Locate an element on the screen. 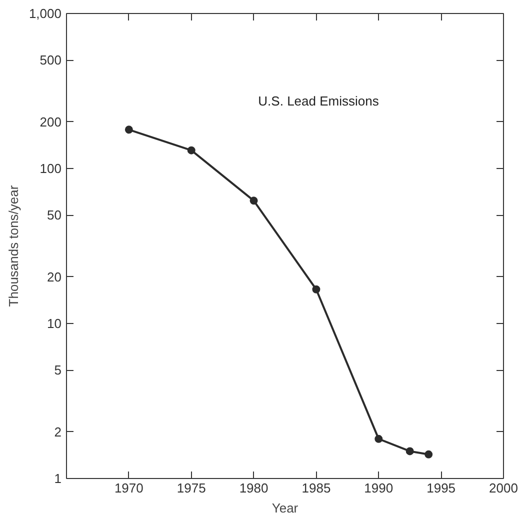 This screenshot has height=518, width=529. x-tick-label: 2000 is located at coordinates (503, 488).